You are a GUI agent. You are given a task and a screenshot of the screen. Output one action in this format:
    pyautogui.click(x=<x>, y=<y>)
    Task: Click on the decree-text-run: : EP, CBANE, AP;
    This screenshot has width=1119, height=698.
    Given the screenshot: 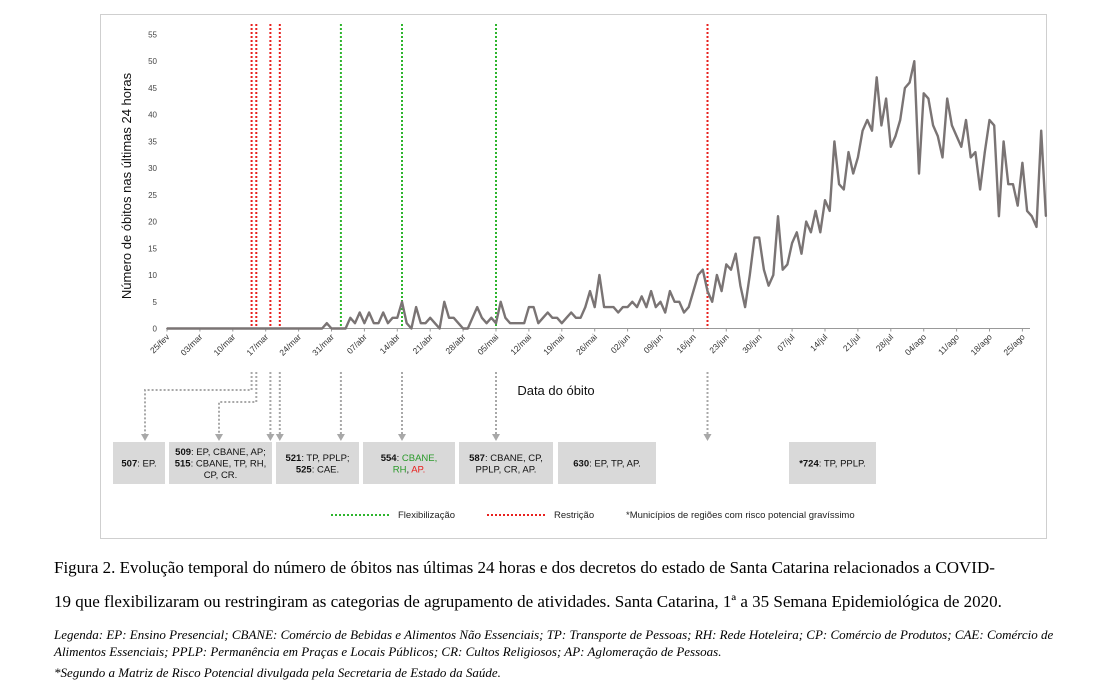 What is the action you would take?
    pyautogui.click(x=228, y=452)
    